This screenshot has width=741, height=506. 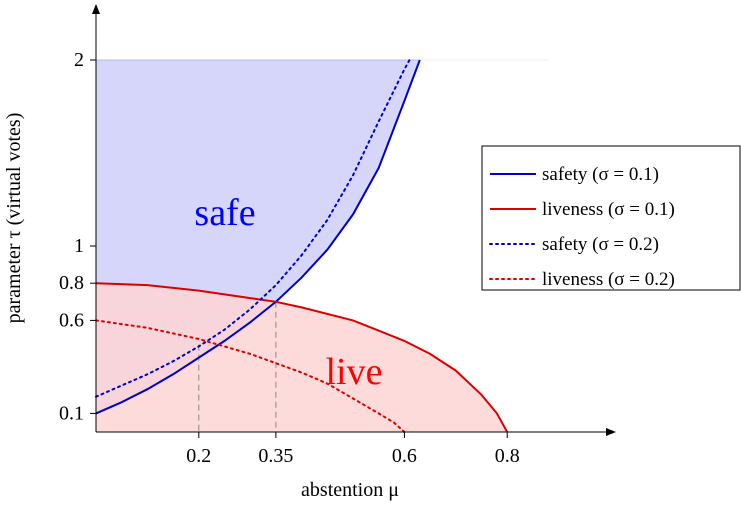 I want to click on y-axis-arrow, so click(x=96, y=9).